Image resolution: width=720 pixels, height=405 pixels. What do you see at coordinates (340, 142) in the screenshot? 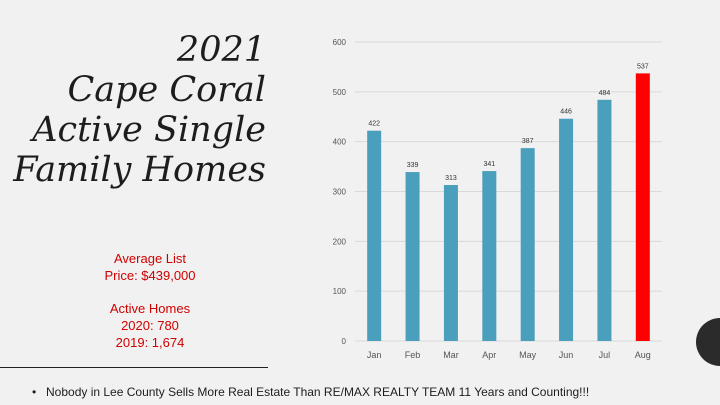
I see `y-tick-label: 400` at bounding box center [340, 142].